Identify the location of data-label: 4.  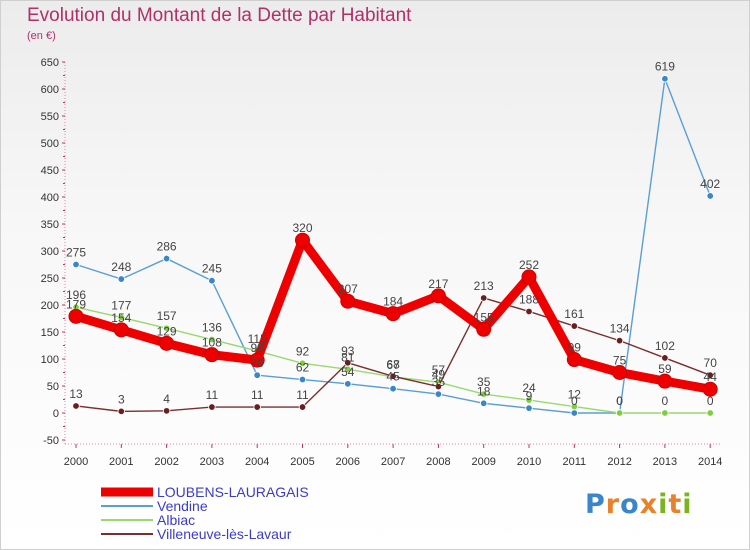
(166, 399).